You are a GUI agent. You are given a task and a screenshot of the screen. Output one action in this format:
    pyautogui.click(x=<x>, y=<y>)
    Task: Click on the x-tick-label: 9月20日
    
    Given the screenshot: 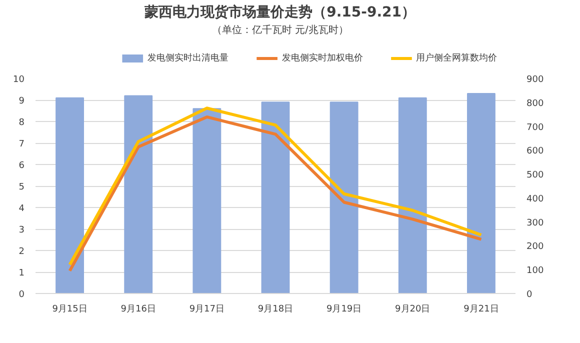 What is the action you would take?
    pyautogui.click(x=412, y=309)
    